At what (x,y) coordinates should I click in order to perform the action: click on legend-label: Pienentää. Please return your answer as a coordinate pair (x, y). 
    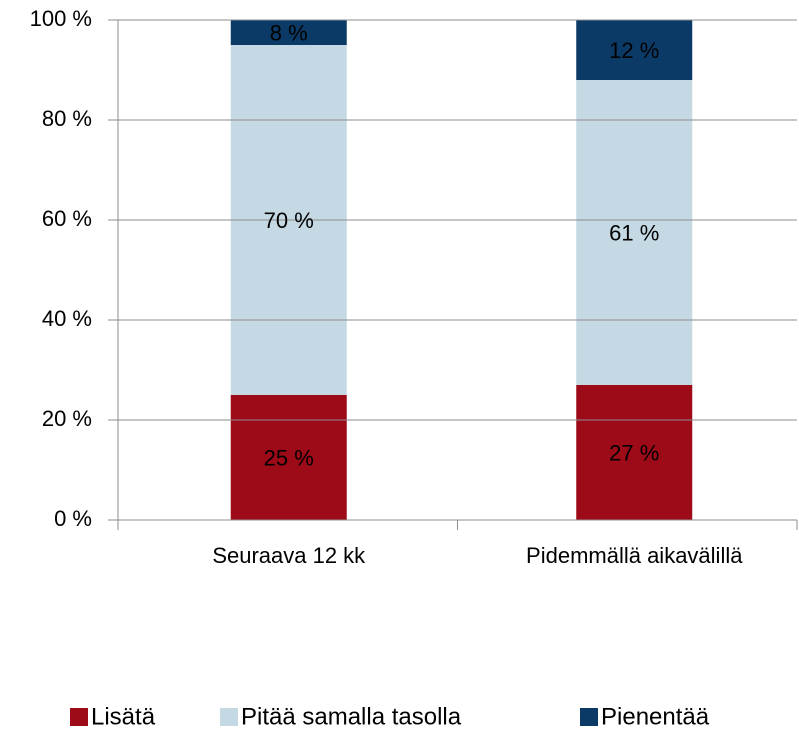
    Looking at the image, I should click on (655, 716).